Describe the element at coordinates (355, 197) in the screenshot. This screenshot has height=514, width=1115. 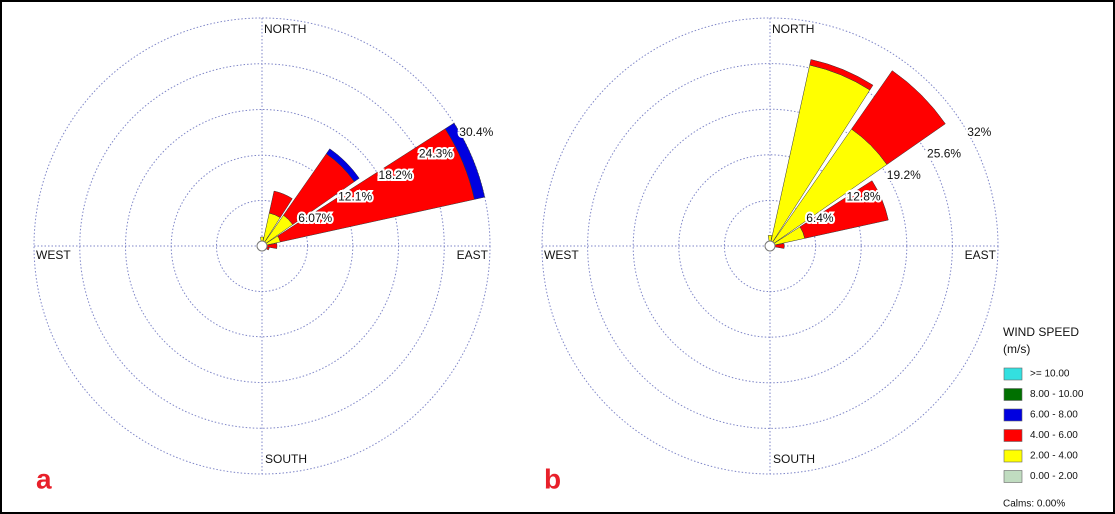
I see `ring-label: 12.1%` at that location.